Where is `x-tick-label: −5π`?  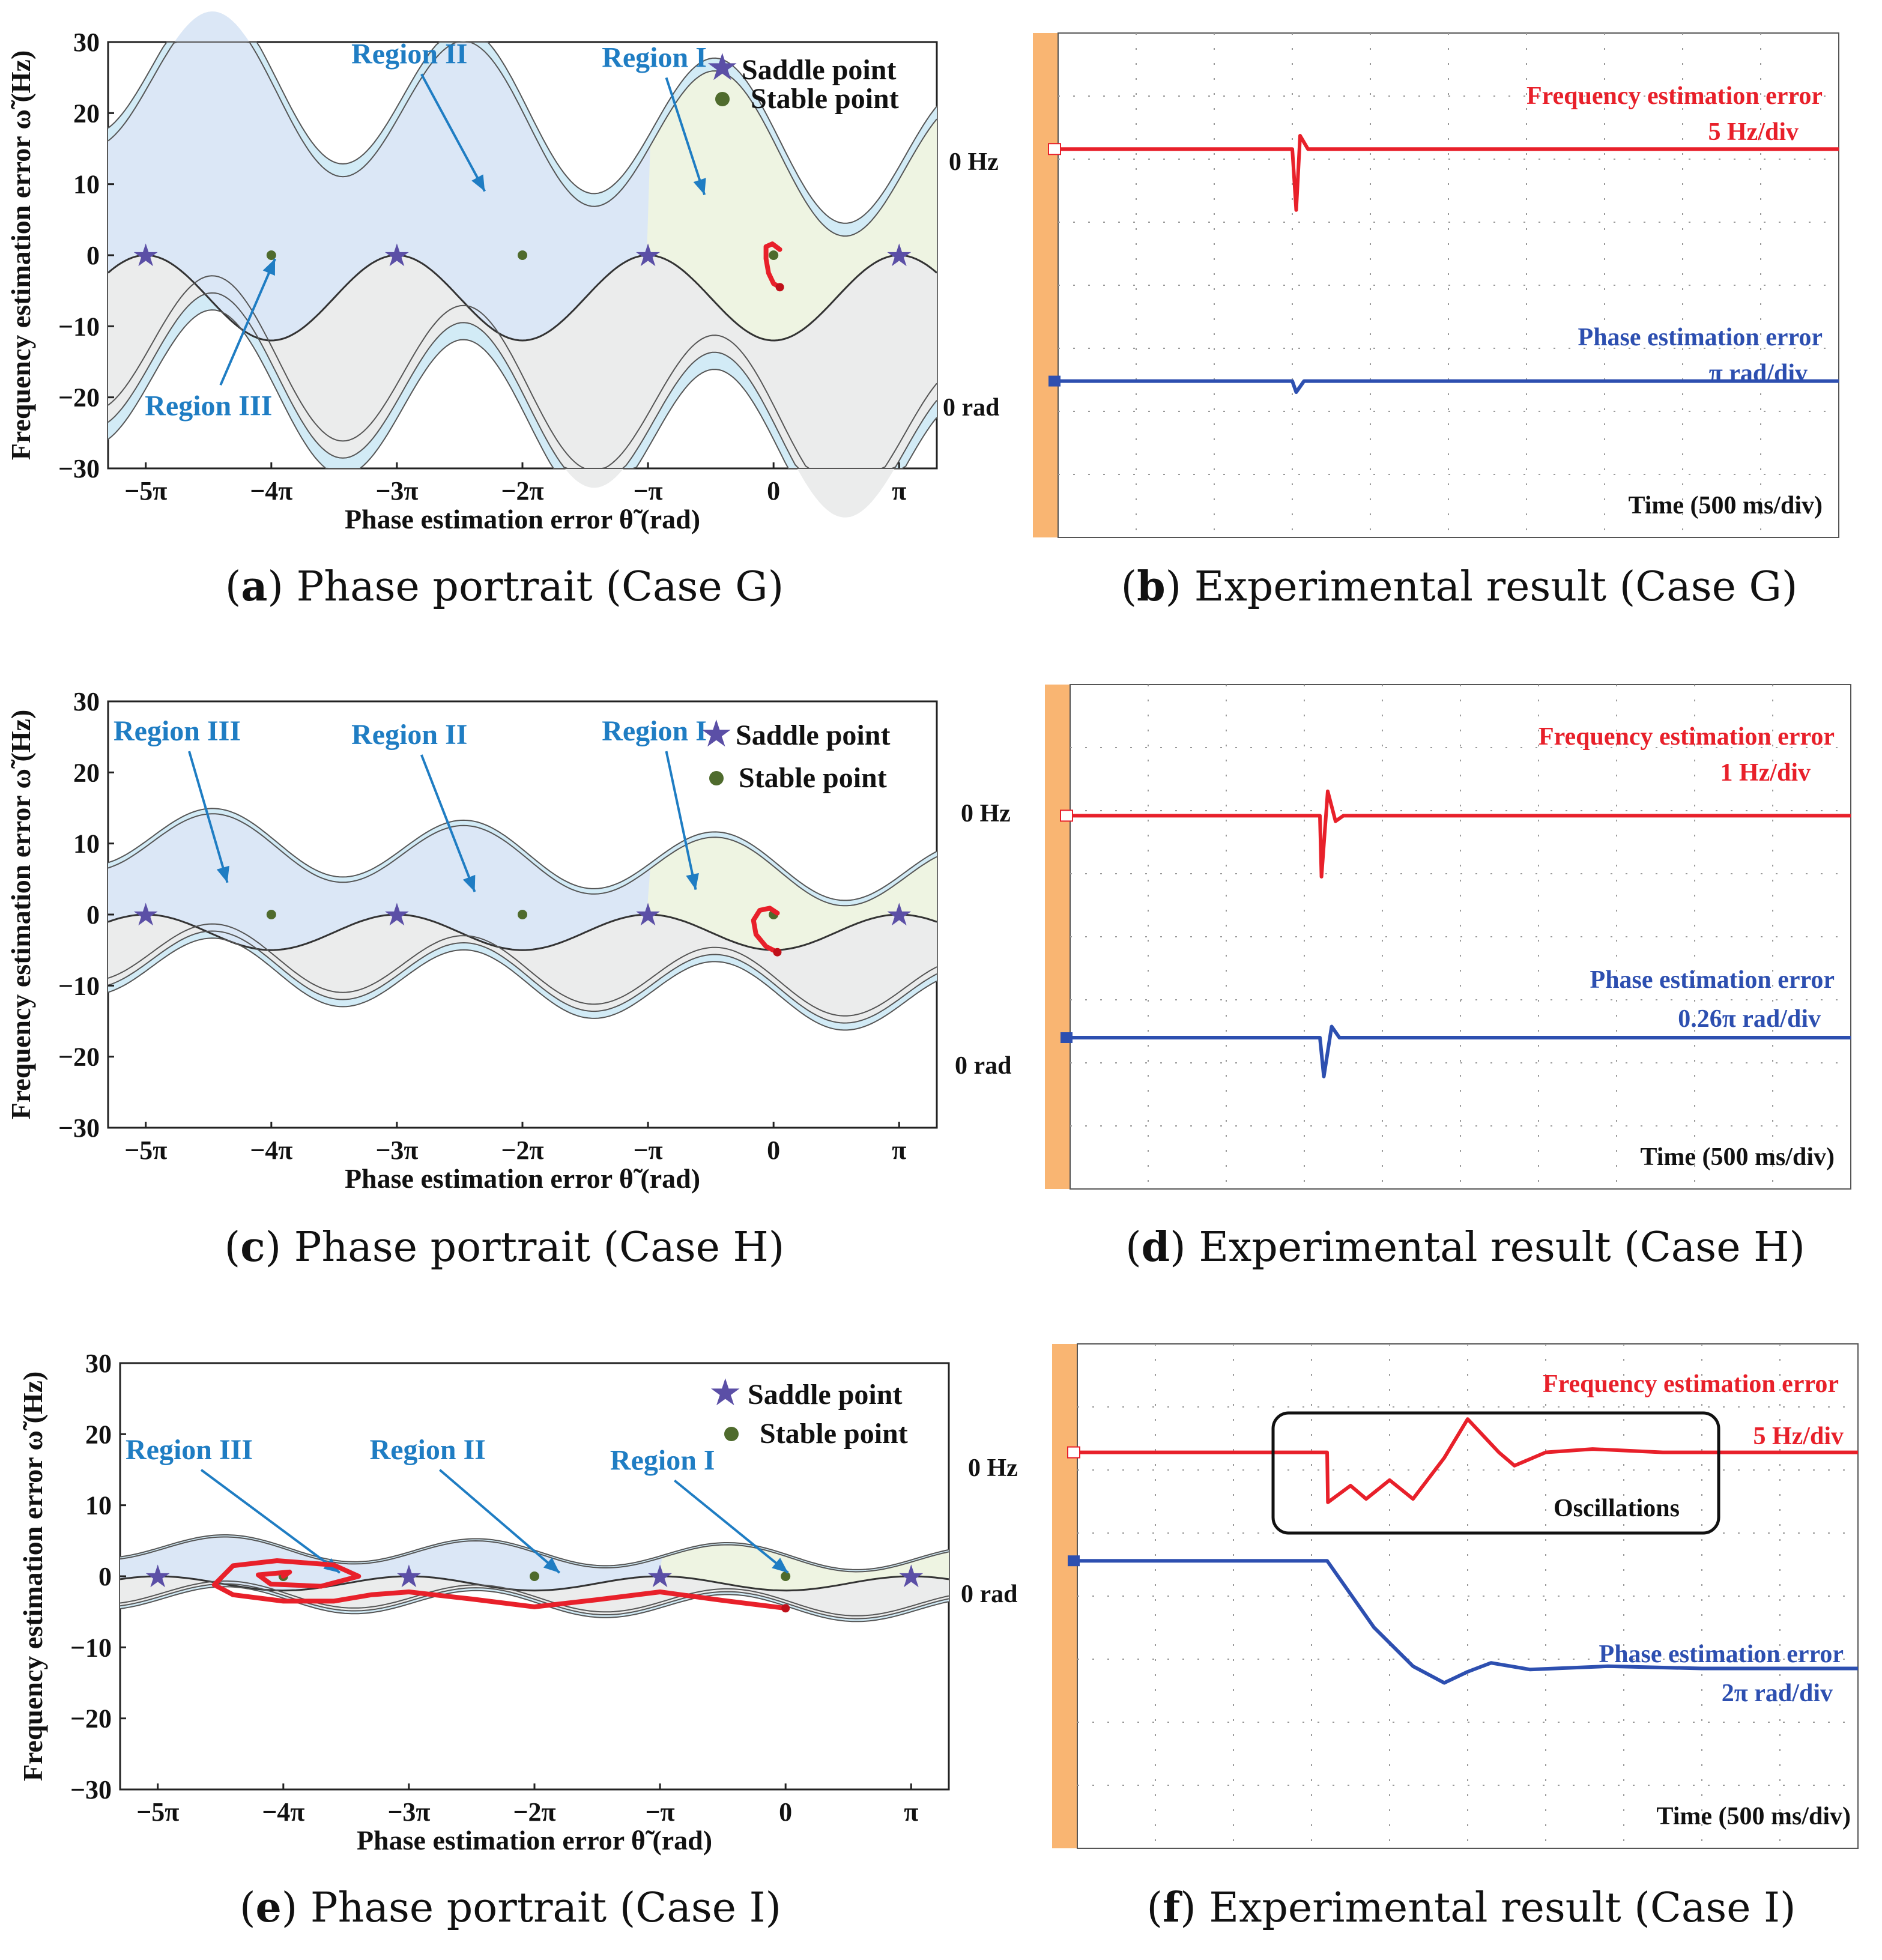 x-tick-label: −5π is located at coordinates (145, 491).